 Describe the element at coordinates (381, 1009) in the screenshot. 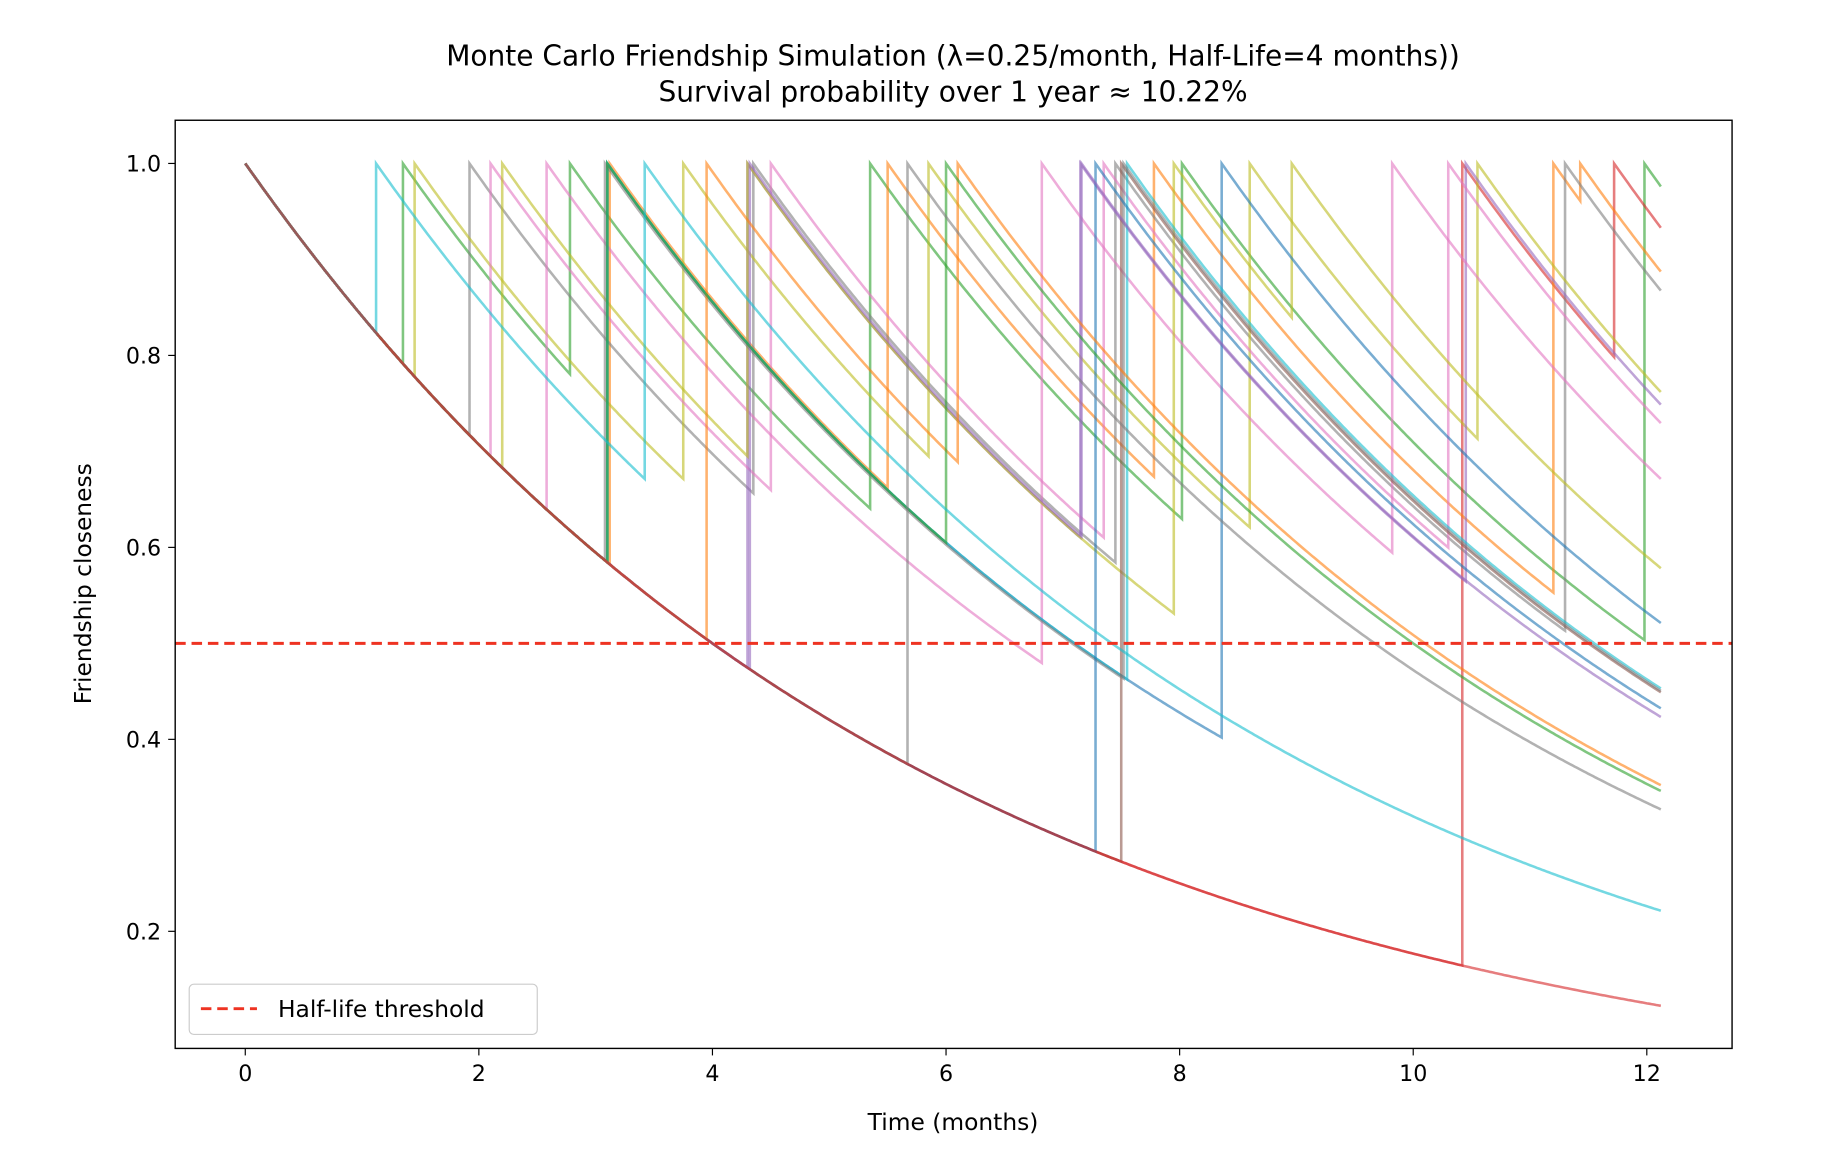

I see `legend-label: Half-life threshold` at that location.